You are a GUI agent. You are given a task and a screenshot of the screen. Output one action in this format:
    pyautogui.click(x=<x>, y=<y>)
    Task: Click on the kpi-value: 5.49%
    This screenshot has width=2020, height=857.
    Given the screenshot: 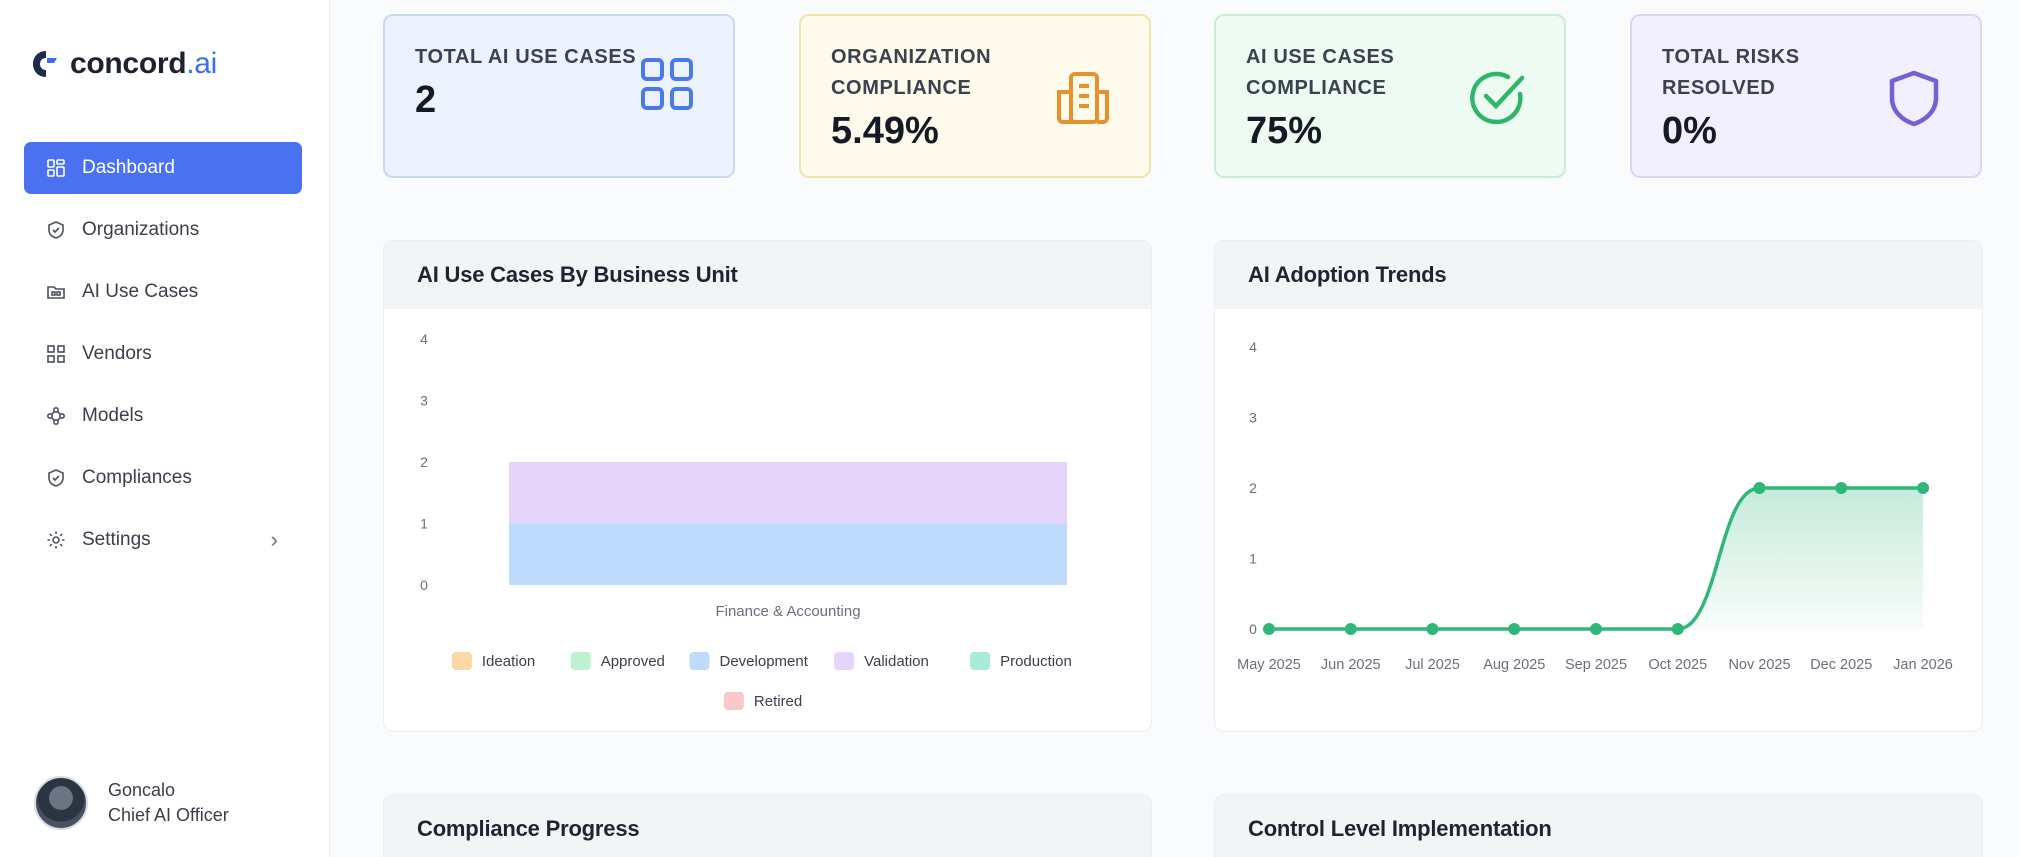 What is the action you would take?
    pyautogui.click(x=885, y=131)
    